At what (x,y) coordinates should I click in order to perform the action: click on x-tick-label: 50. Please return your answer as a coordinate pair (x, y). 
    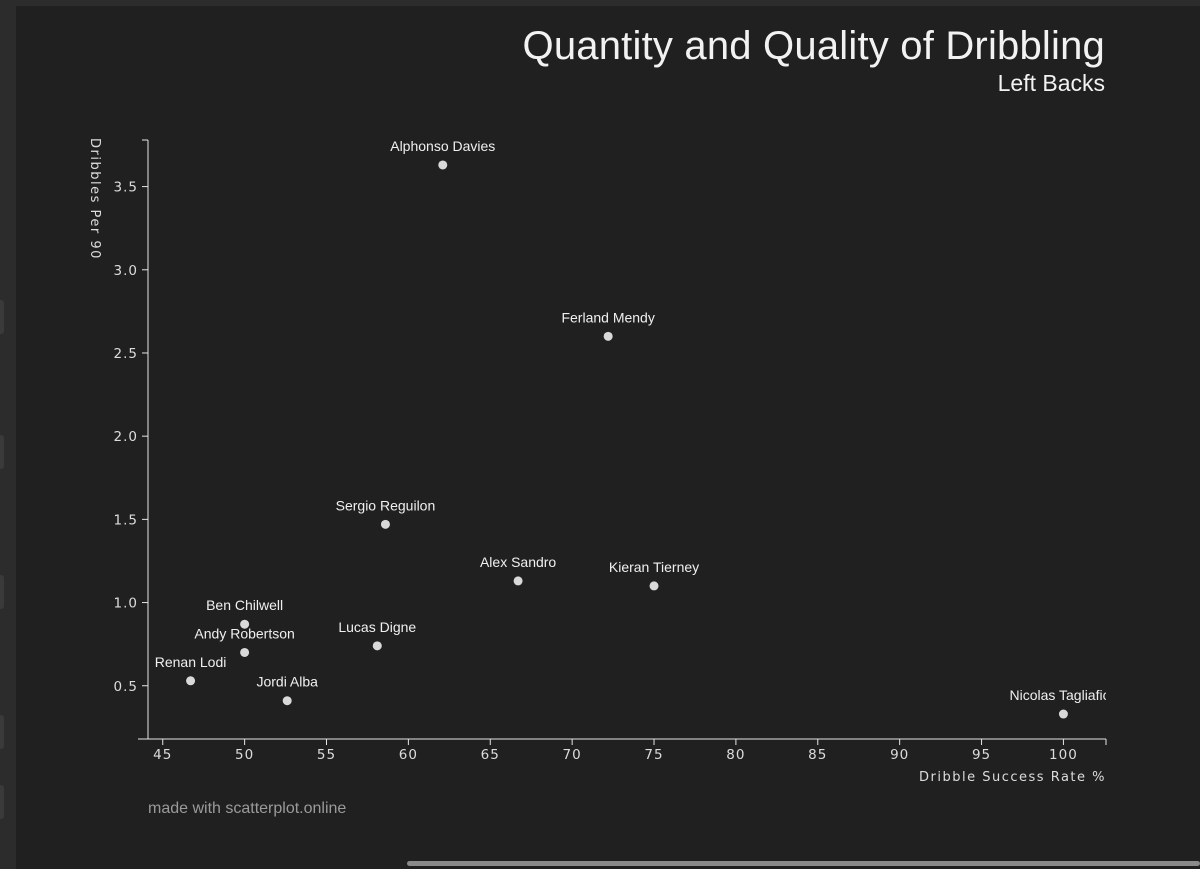
    Looking at the image, I should click on (244, 755).